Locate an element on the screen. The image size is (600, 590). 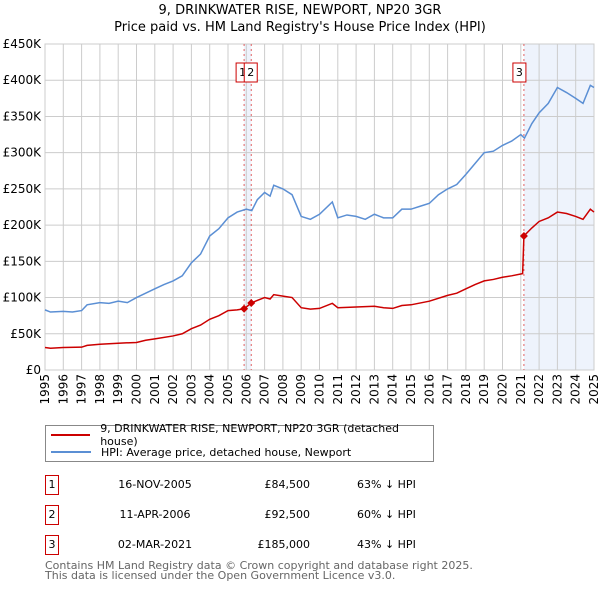
transaction-row: 3 02-MAR-2021 £185,000 43% ↓ HPI is located at coordinates (255, 545).